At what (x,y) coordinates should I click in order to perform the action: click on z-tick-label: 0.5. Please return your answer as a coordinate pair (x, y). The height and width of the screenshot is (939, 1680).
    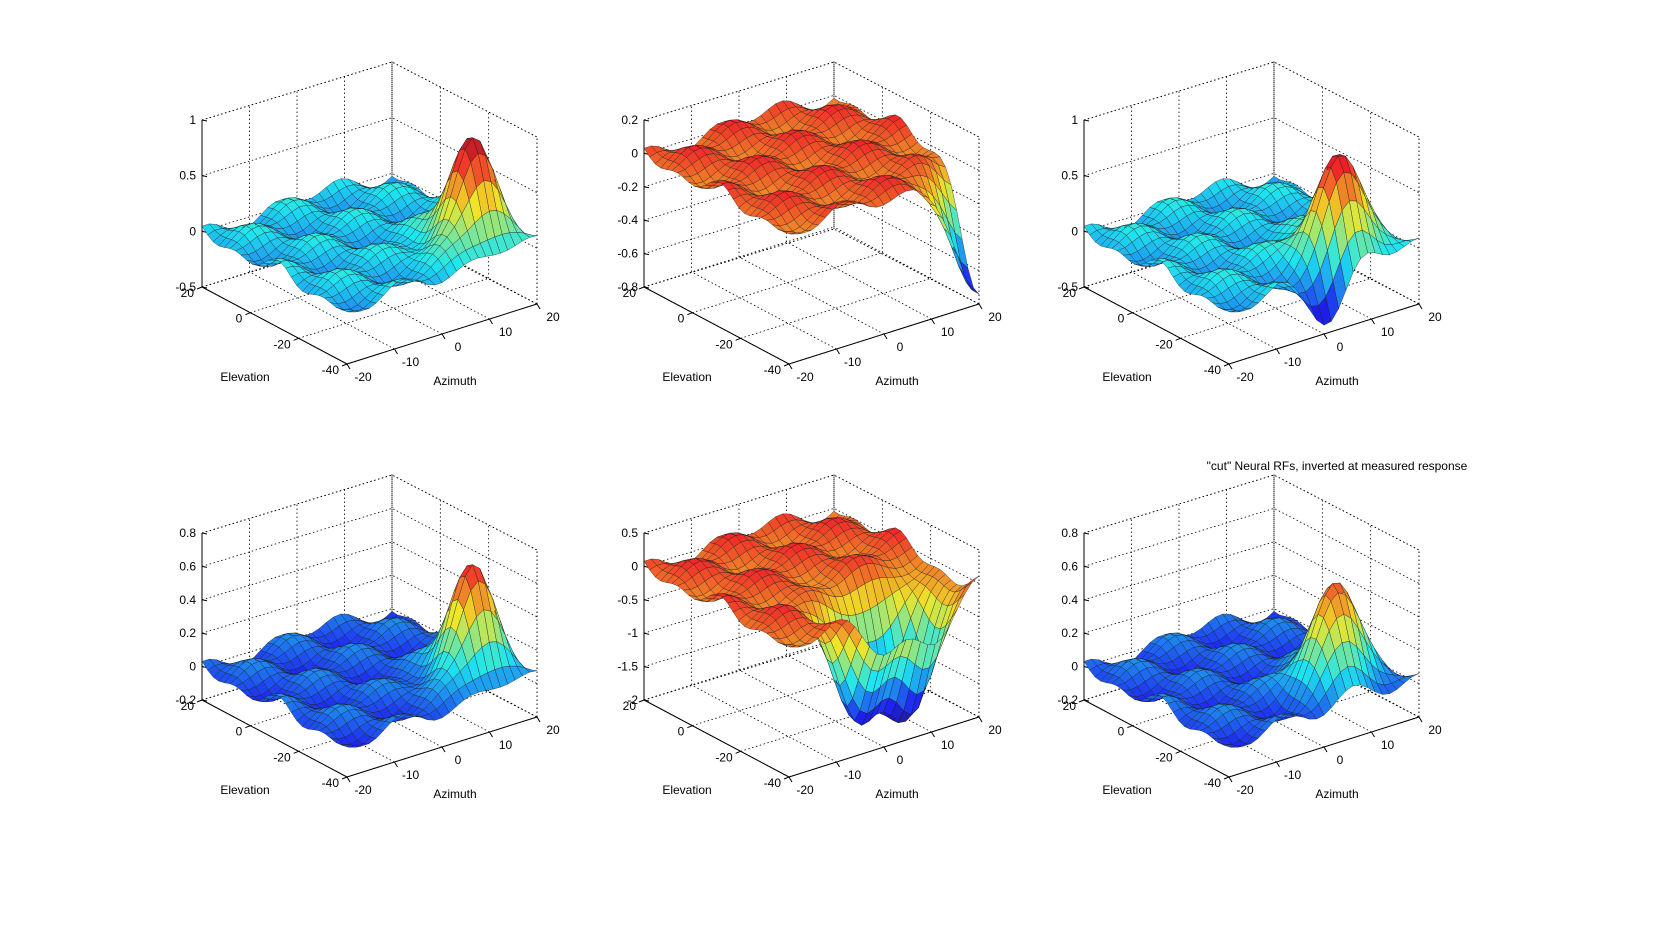
    Looking at the image, I should click on (1069, 176).